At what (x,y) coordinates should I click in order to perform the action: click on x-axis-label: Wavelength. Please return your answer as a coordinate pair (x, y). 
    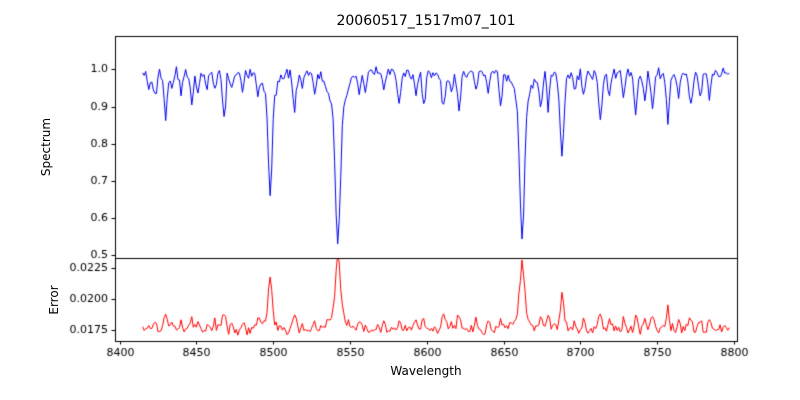
    Looking at the image, I should click on (426, 371).